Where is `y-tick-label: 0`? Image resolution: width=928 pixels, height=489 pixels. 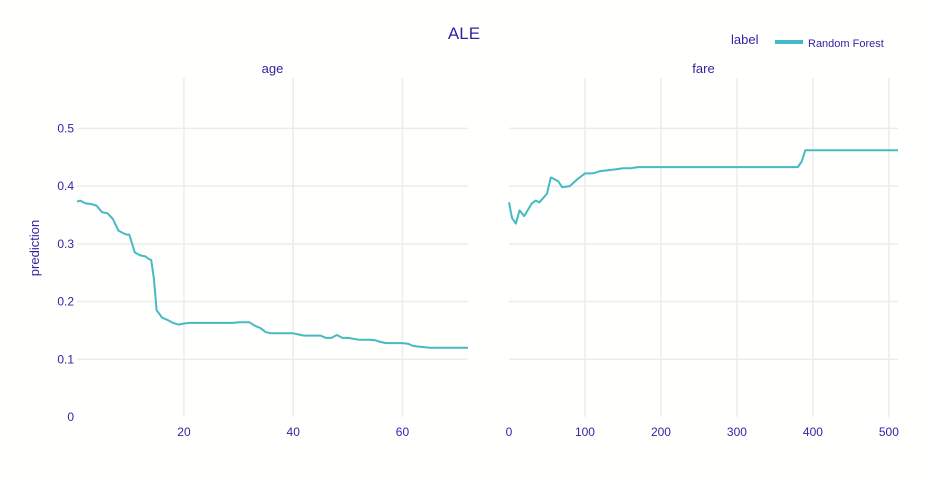
y-tick-label: 0 is located at coordinates (70, 417).